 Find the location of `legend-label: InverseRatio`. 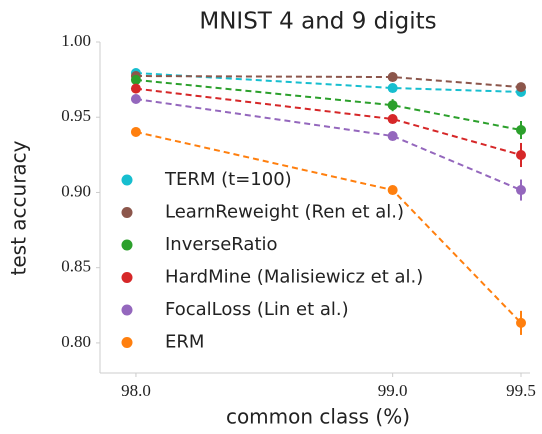

legend-label: InverseRatio is located at coordinates (221, 244).